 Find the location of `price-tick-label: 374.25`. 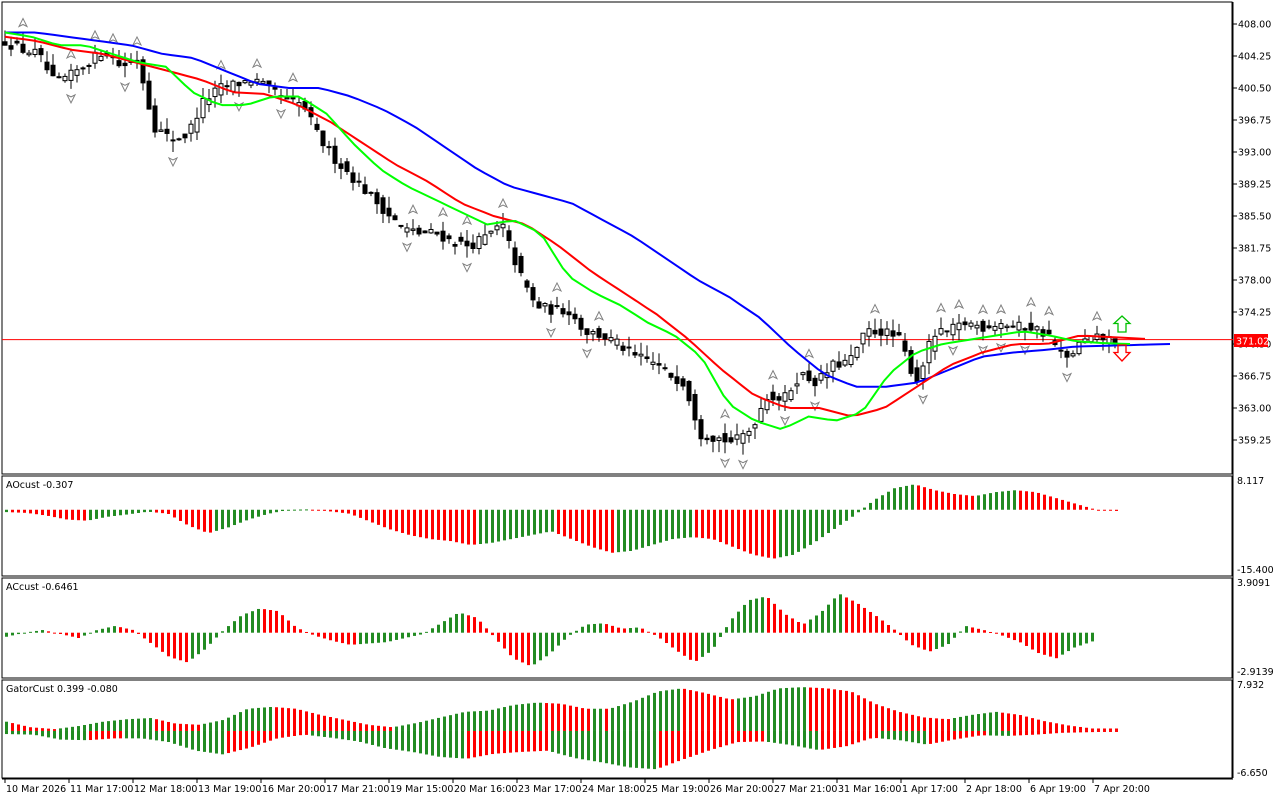

price-tick-label: 374.25 is located at coordinates (1254, 313).